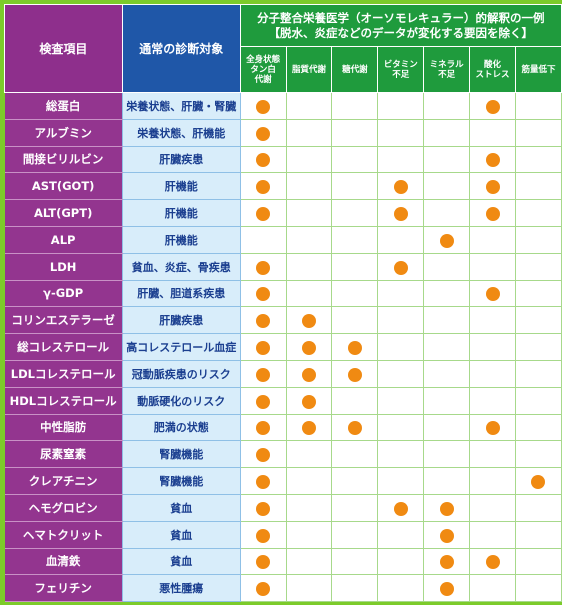 The height and width of the screenshot is (605, 562). I want to click on table-row: 血清鉄 貧血, so click(283, 561).